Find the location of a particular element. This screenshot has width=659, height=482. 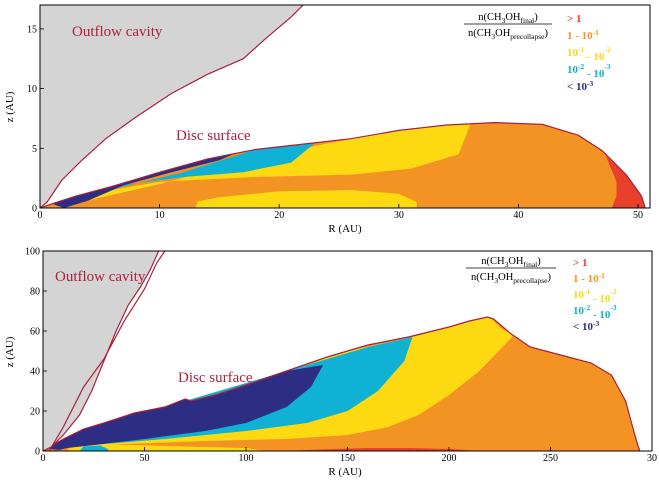

y-ticks: 0 20 40 60 80 100 is located at coordinates (36, 352).